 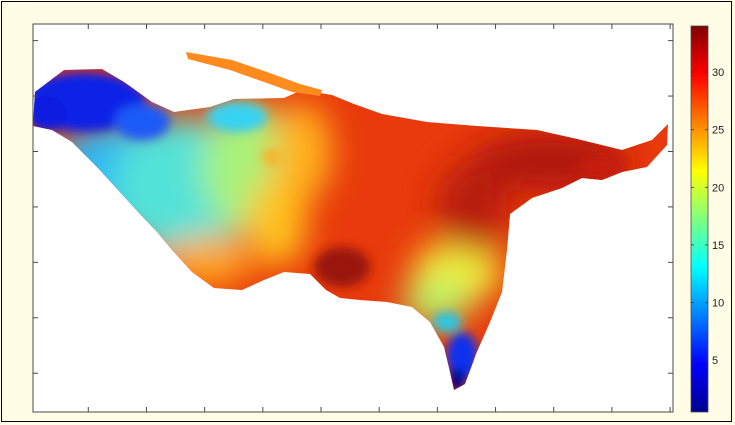 I want to click on colorbar-tick-label: 20, so click(x=718, y=188).